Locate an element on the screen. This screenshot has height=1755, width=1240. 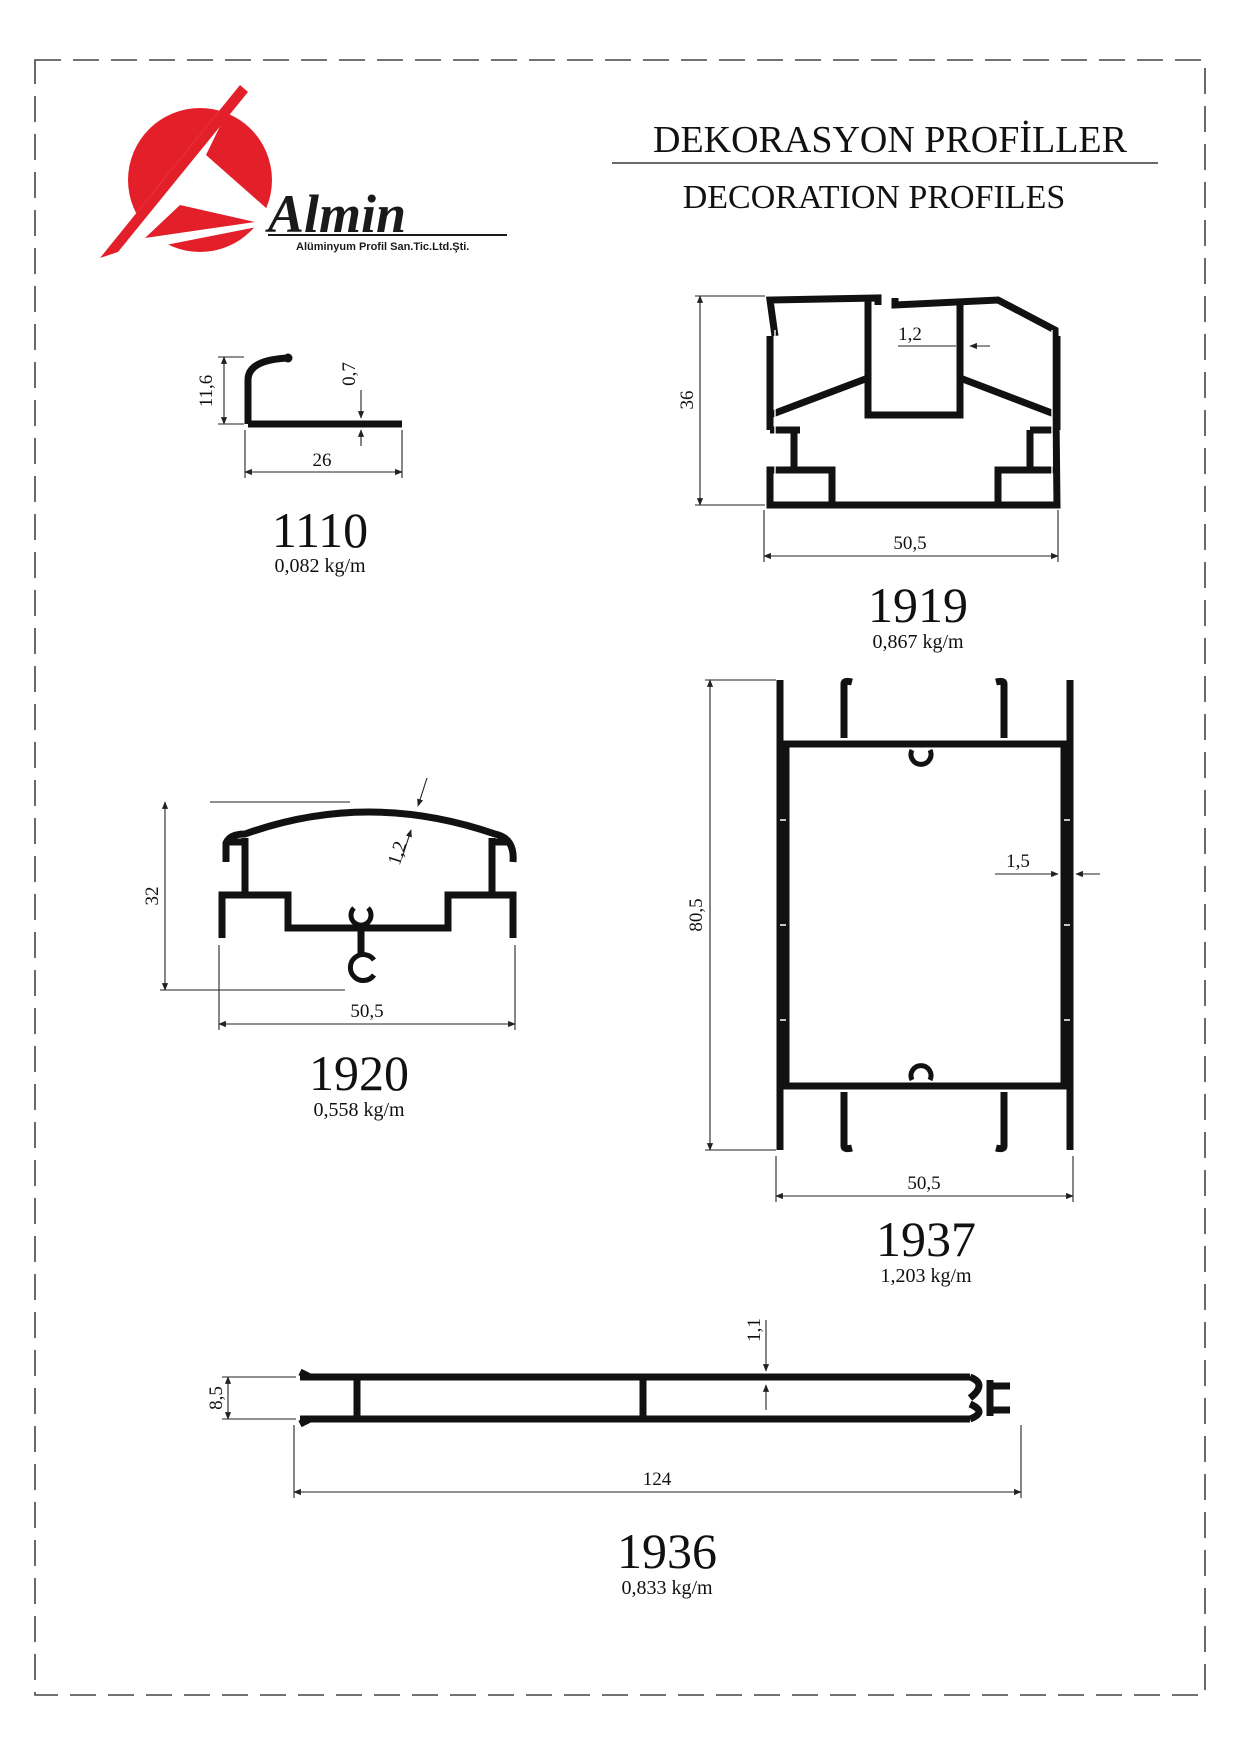
profile-code: 1920 is located at coordinates (359, 1073).